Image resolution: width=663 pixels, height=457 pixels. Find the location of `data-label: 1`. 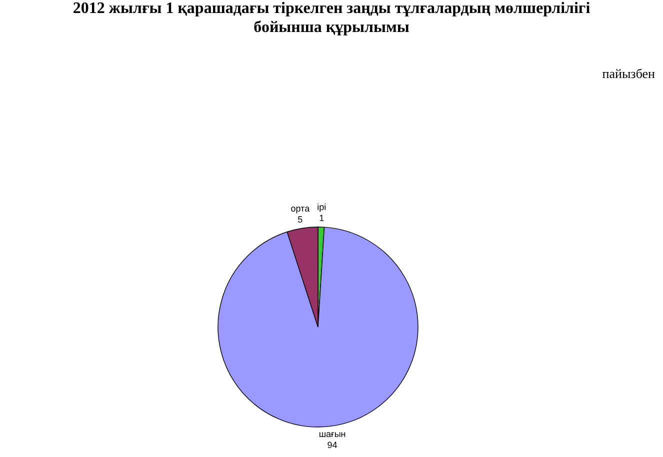

data-label: 1 is located at coordinates (321, 218).